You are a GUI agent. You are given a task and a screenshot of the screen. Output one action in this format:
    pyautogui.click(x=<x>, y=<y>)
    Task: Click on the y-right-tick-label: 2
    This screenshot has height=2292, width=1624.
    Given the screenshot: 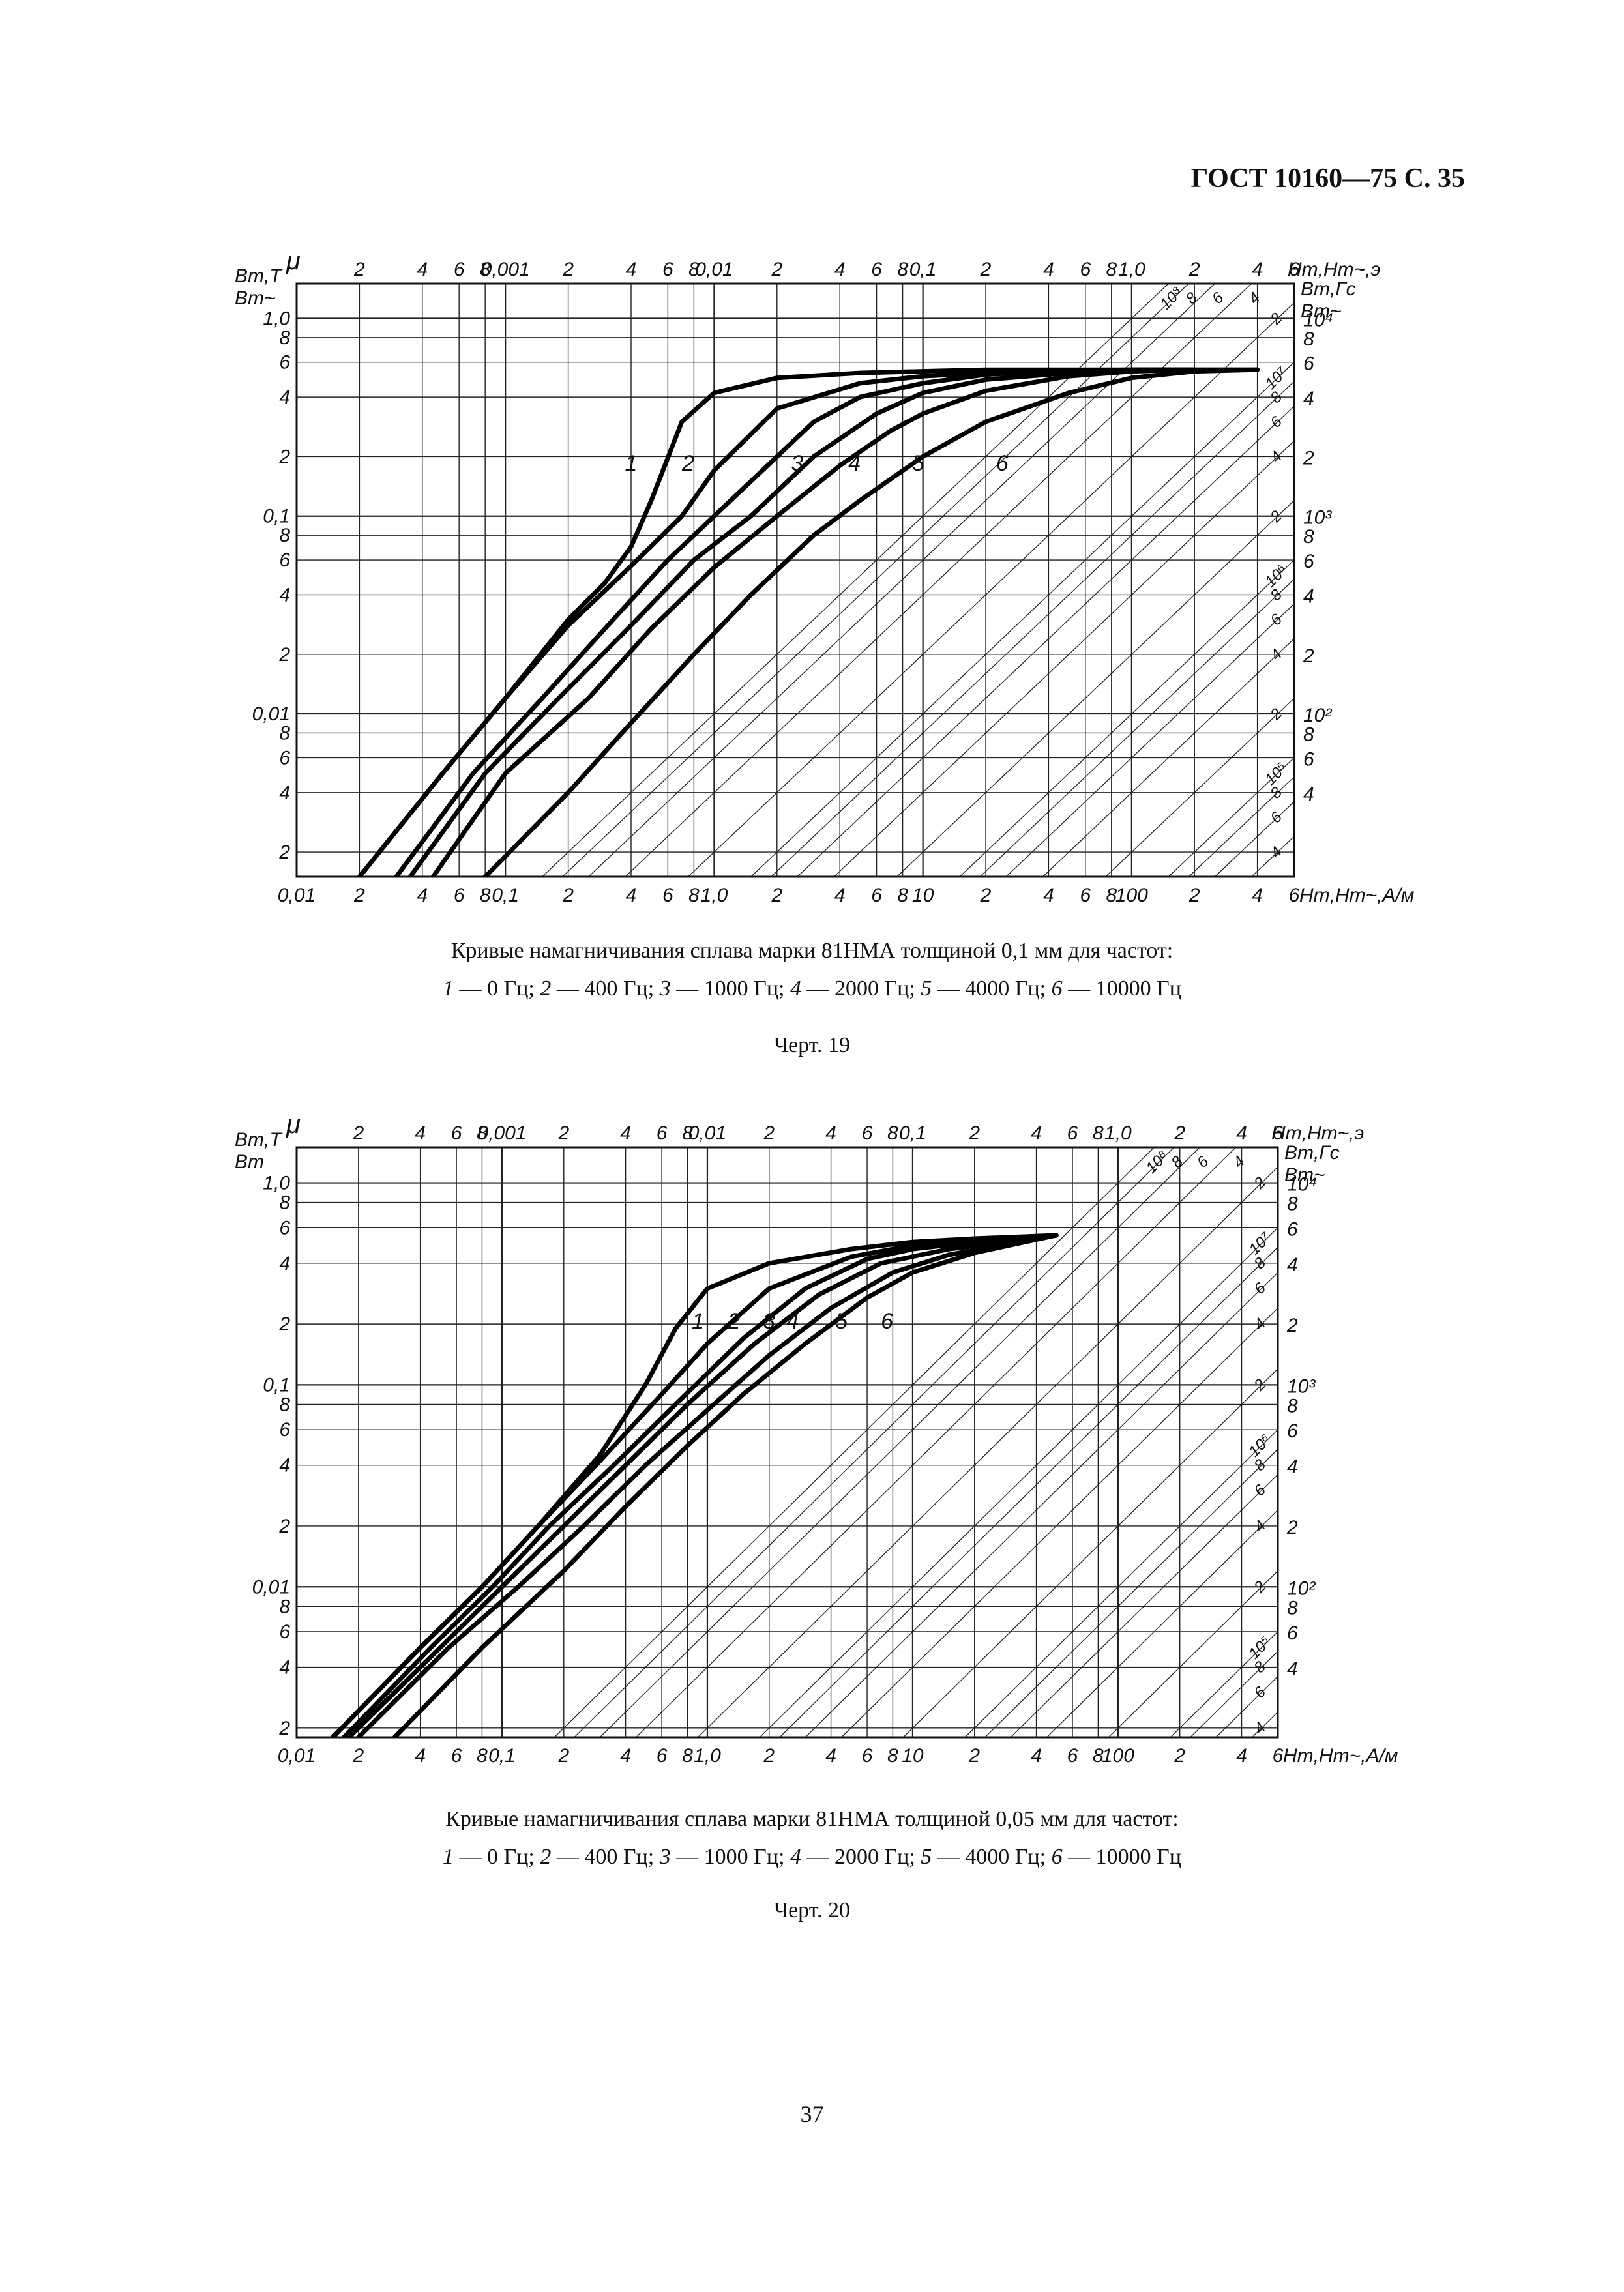 What is the action you would take?
    pyautogui.click(x=1292, y=1527)
    